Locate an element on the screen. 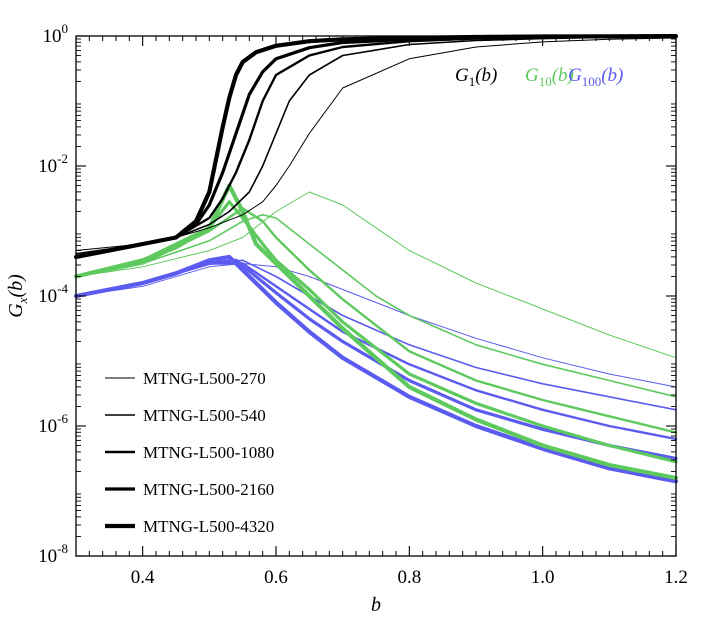 This screenshot has height=629, width=709. legend-label: MTNG-L500-4320 is located at coordinates (208, 526).